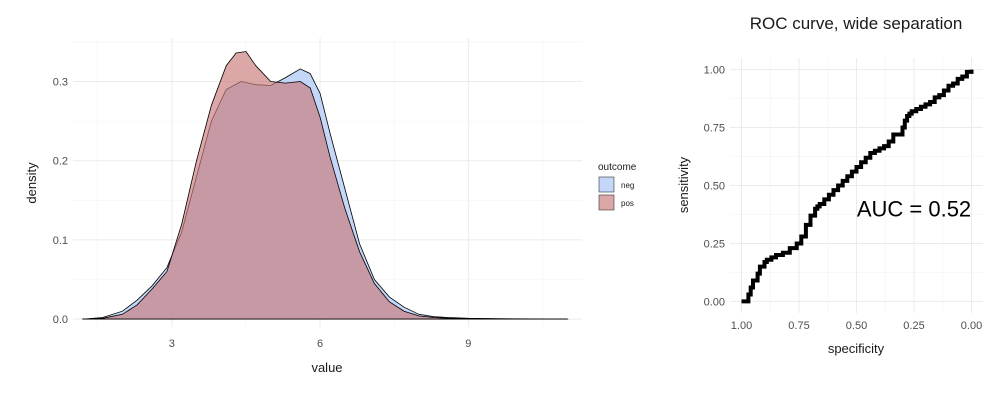 This screenshot has height=400, width=1000. What do you see at coordinates (60, 83) in the screenshot?
I see `density-y-tick-label: 0.3` at bounding box center [60, 83].